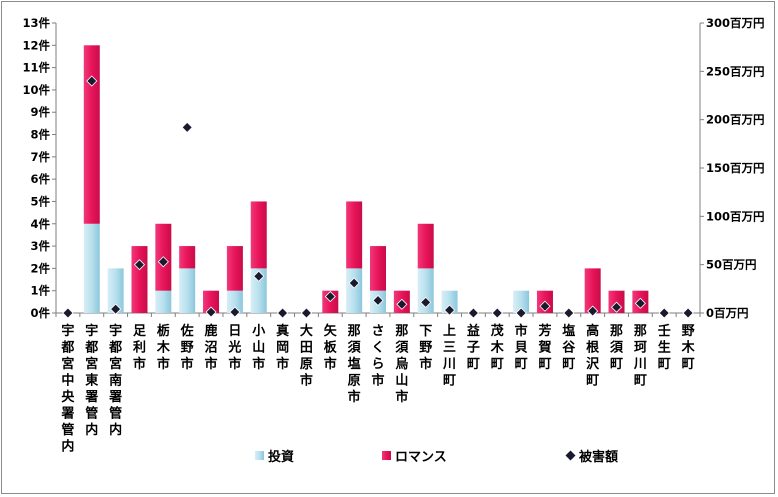 The image size is (778, 497). Describe the element at coordinates (258, 348) in the screenshot. I see `category-label: 小山市` at that location.